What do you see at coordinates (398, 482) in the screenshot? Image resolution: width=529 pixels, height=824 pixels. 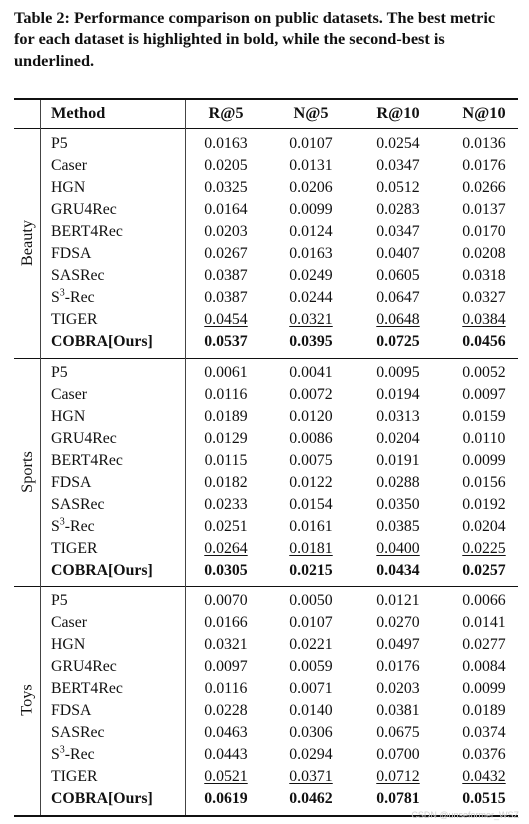 I see `metric-cell: 0.0288` at bounding box center [398, 482].